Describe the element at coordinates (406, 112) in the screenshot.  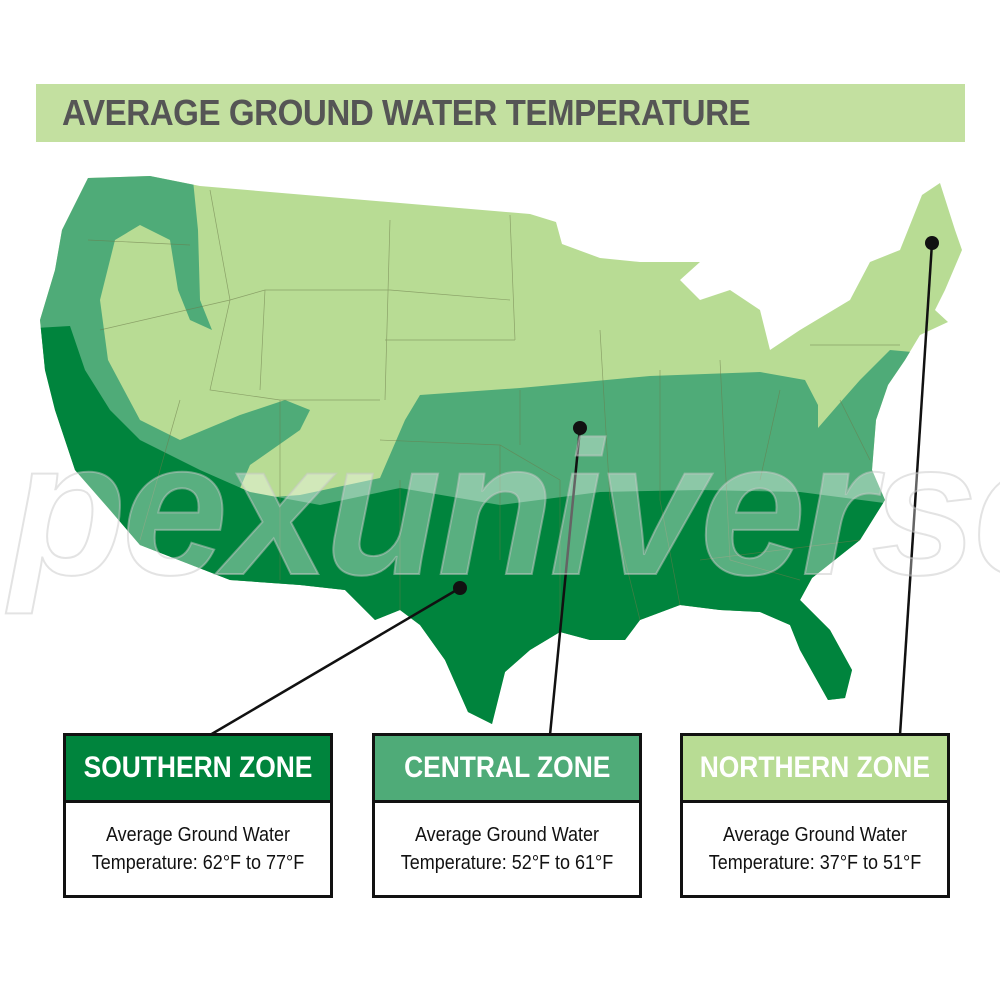
I see `page-title: AVERAGE GROUND WATER TEMPERATURE` at that location.